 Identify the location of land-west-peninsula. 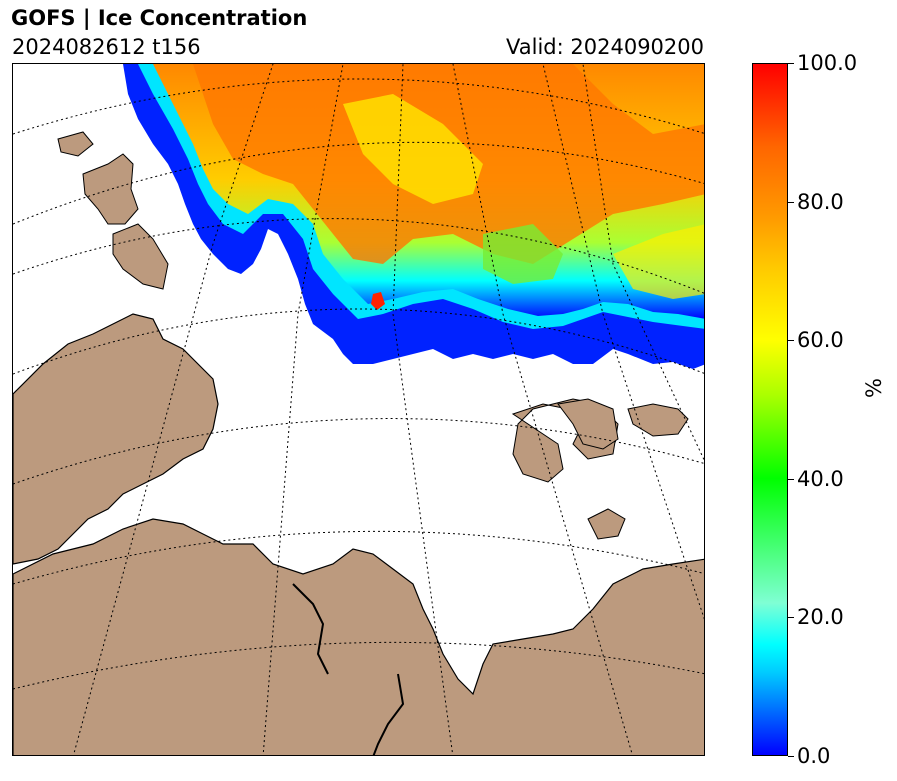
(140, 256).